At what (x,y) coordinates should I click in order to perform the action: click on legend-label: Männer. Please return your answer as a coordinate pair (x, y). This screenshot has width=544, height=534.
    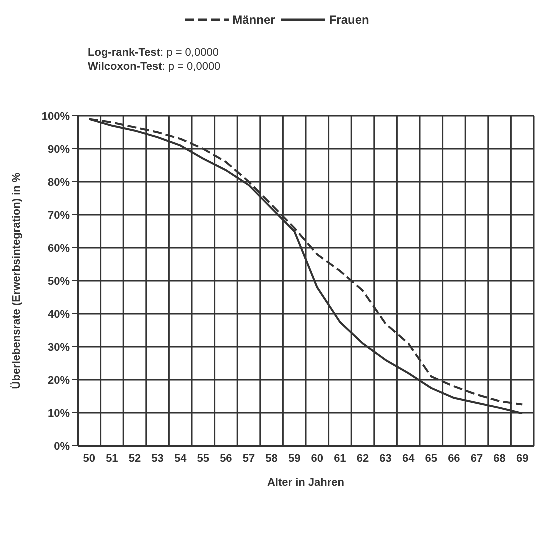
    Looking at the image, I should click on (254, 20).